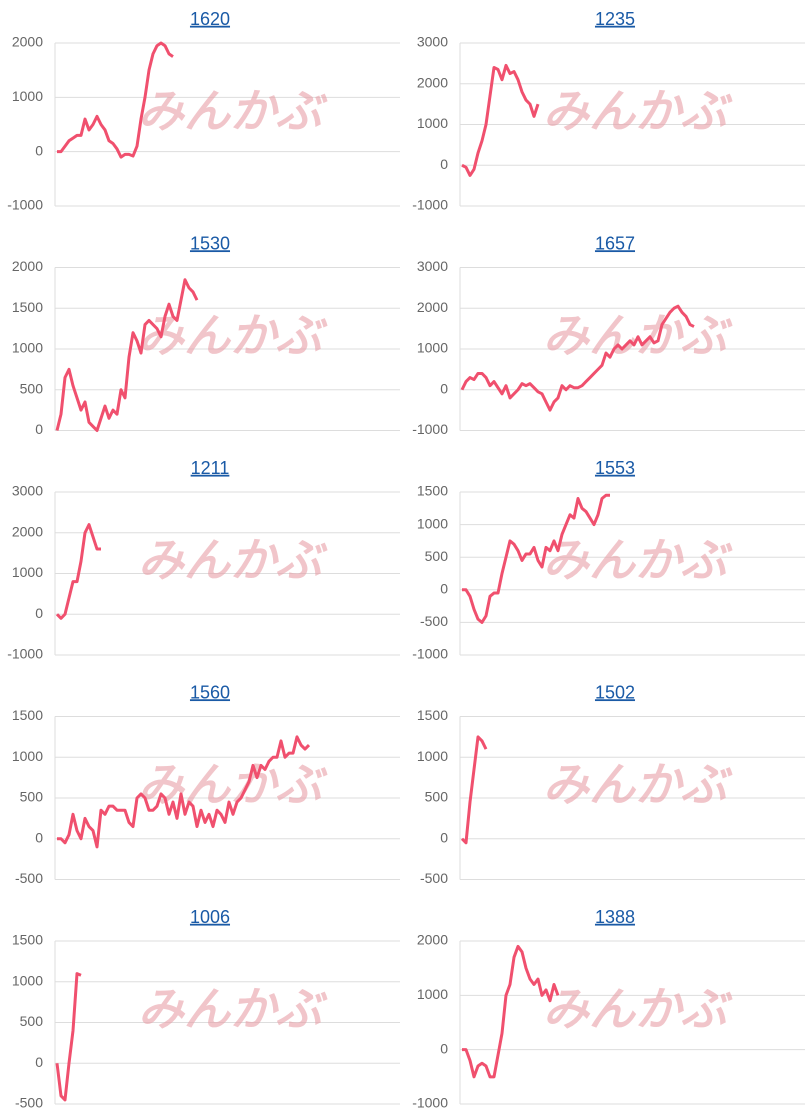 This screenshot has width=809, height=1120. Describe the element at coordinates (210, 468) in the screenshot. I see `chart-title: 1211` at that location.